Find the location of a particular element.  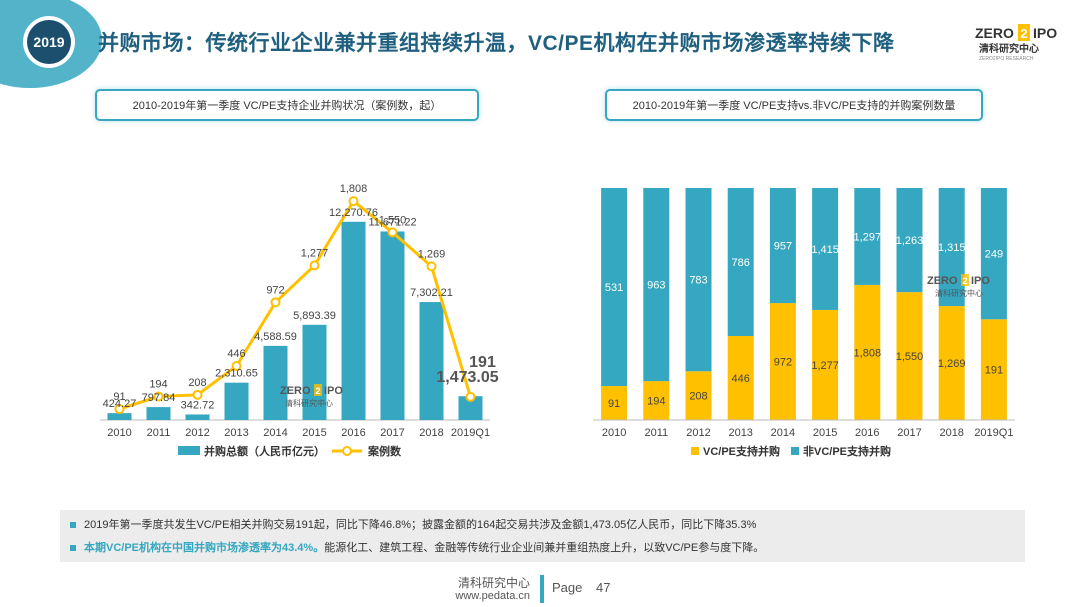

left-bar-2015 is located at coordinates (314, 372).